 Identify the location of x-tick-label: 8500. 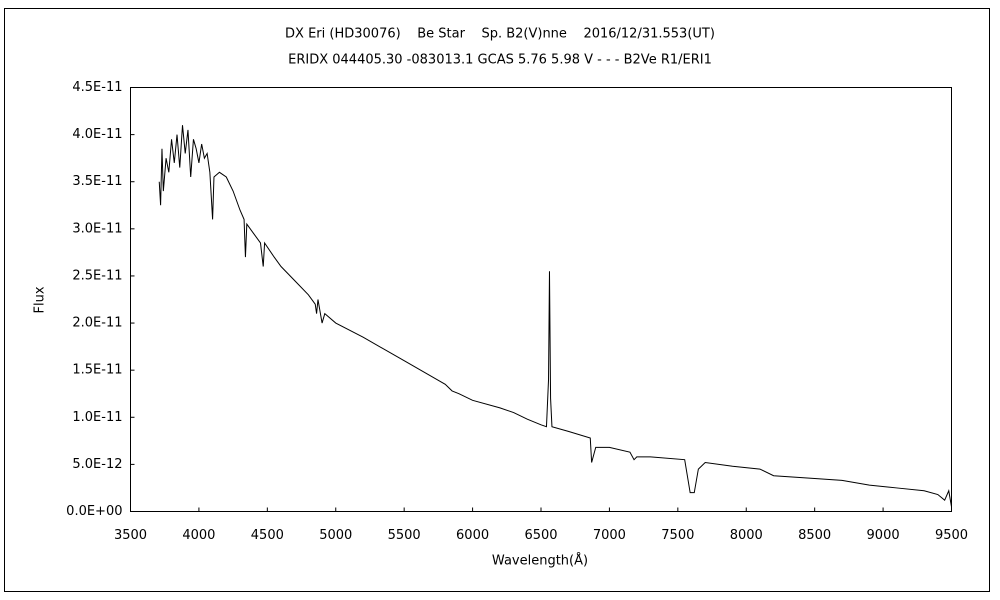
(814, 535).